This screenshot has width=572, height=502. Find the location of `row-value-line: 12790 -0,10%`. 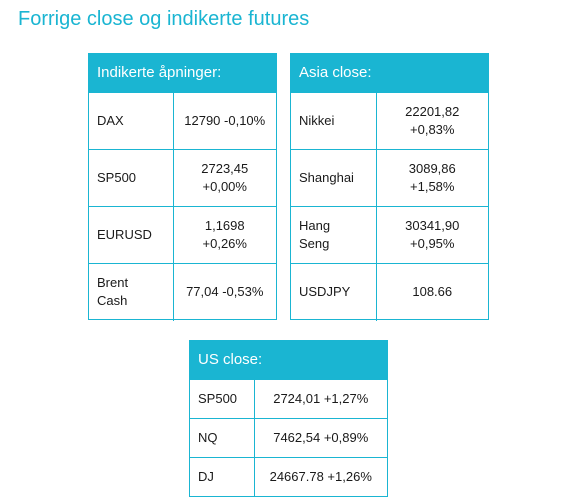

row-value-line: 12790 -0,10% is located at coordinates (225, 120).